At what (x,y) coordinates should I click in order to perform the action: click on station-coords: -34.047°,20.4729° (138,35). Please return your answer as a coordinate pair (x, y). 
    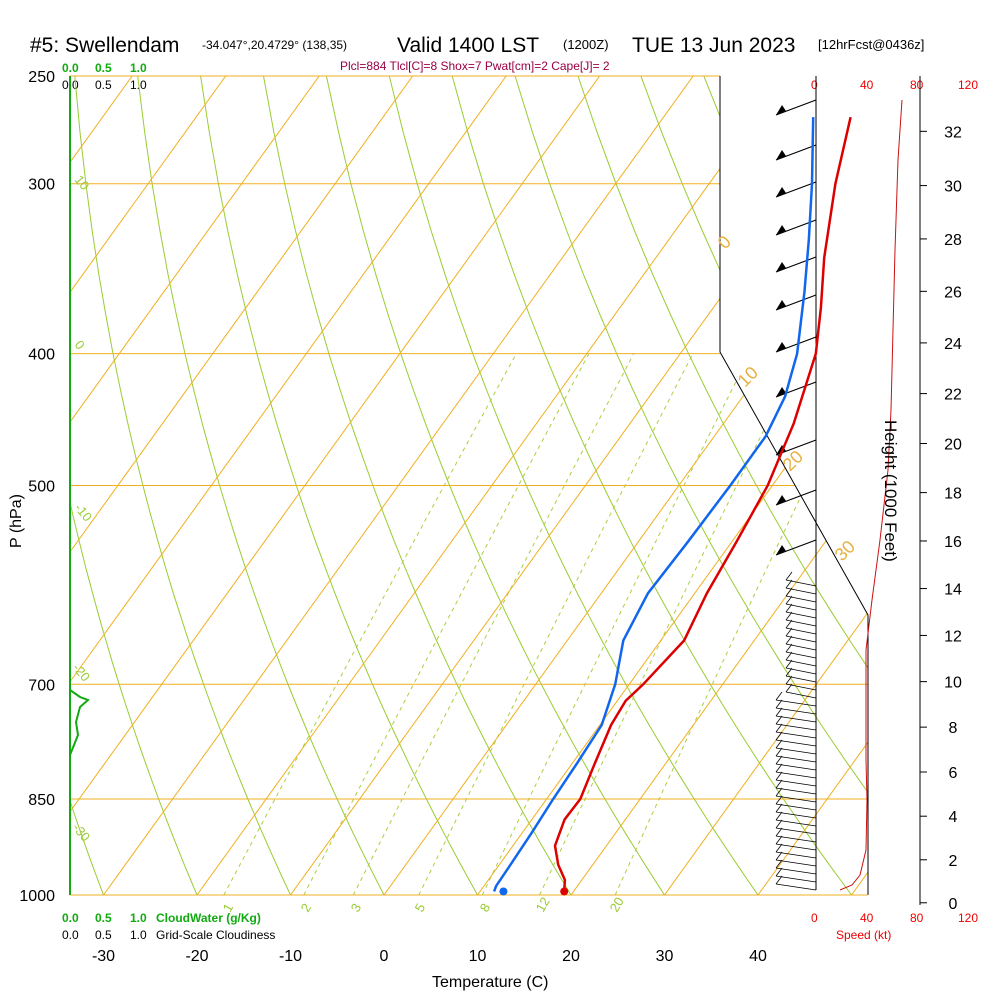
    Looking at the image, I should click on (274, 45).